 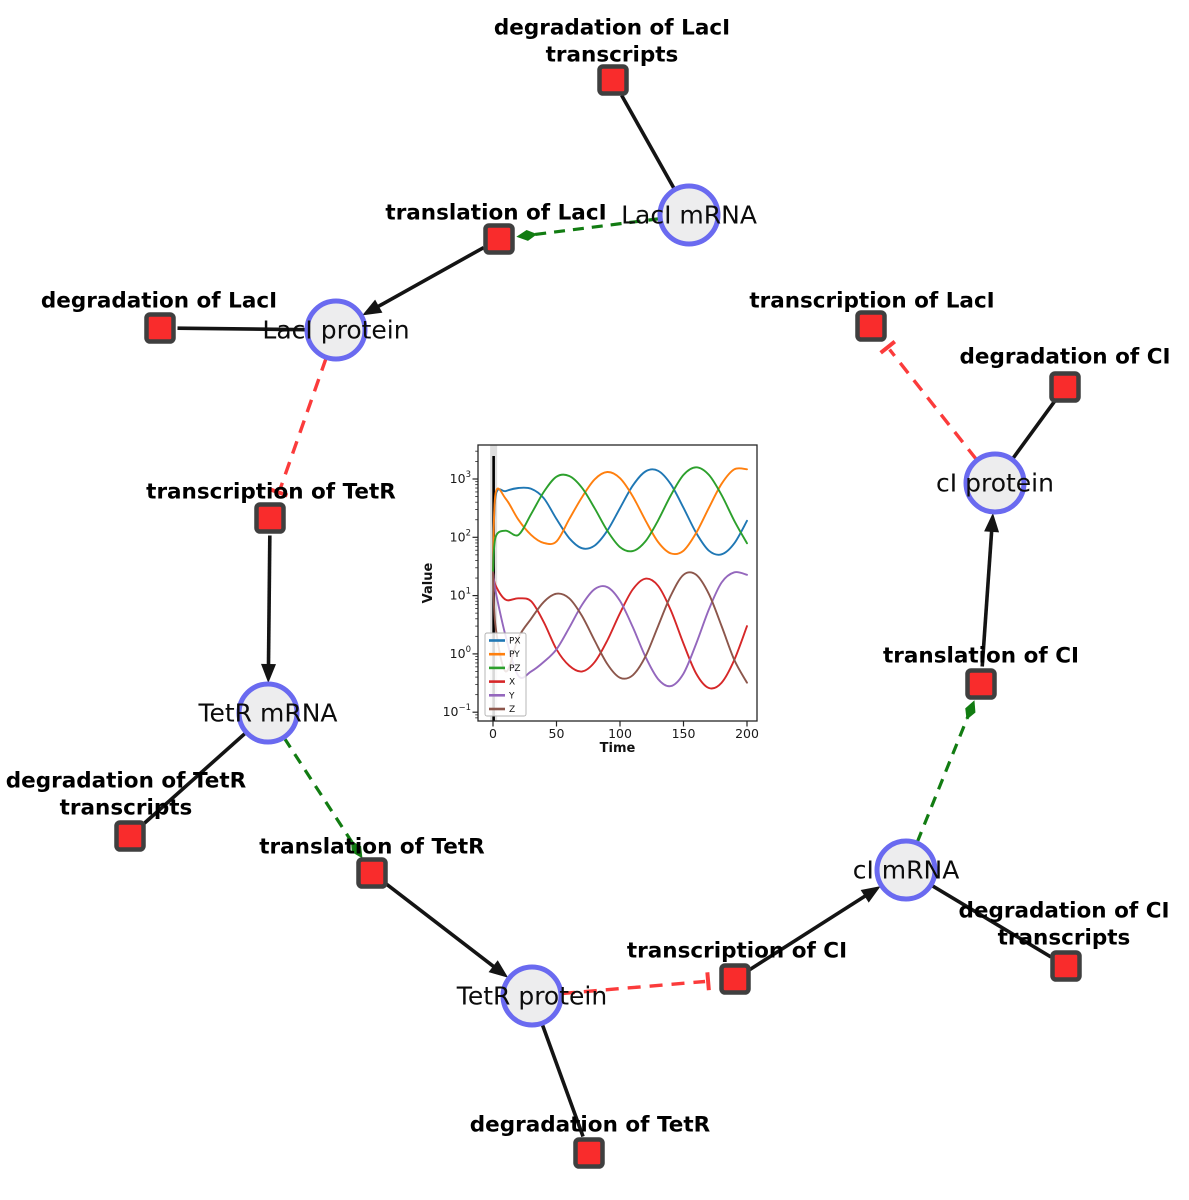 I want to click on reaction-node-tx-laci, so click(x=871, y=326).